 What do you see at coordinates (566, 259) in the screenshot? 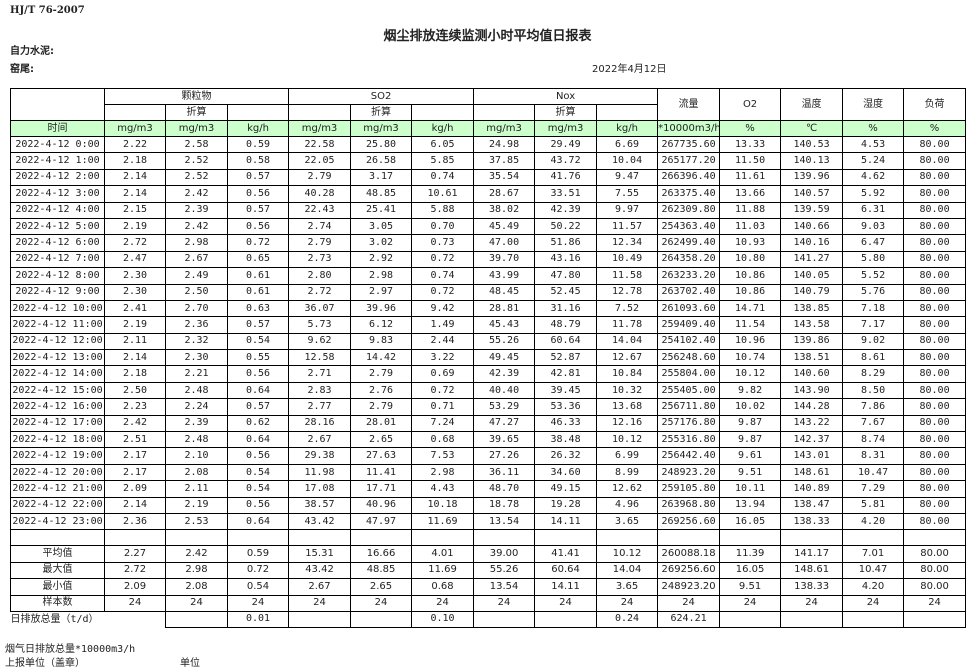
I see `table-cell: 43.16` at bounding box center [566, 259].